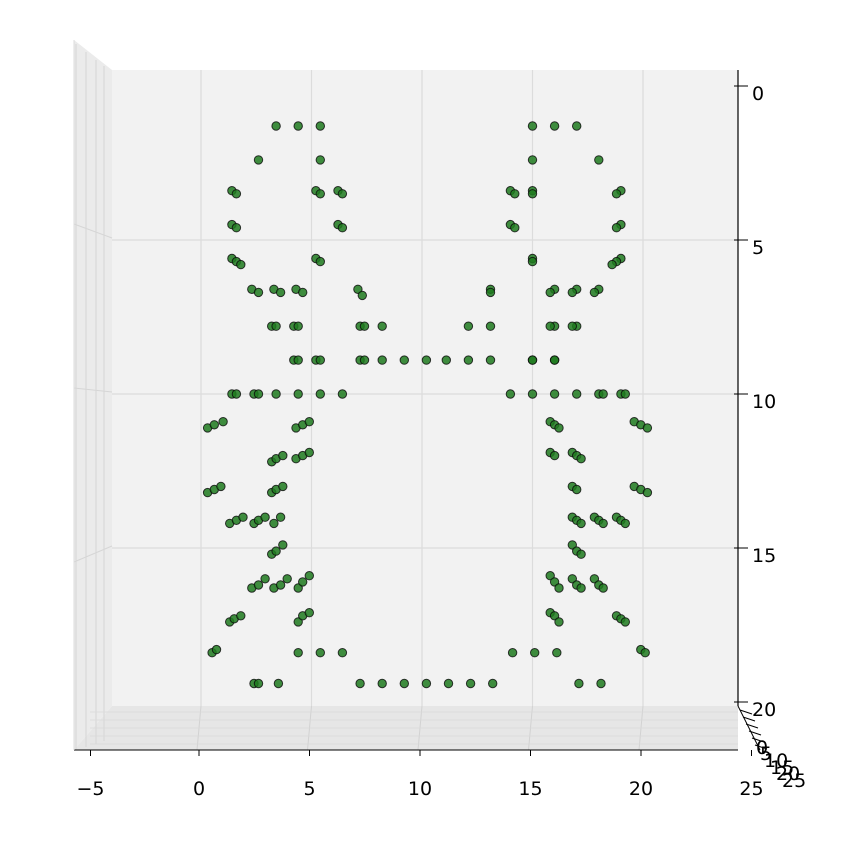 The image size is (848, 848). Describe the element at coordinates (420, 789) in the screenshot. I see `x-tick-label: 10` at that location.